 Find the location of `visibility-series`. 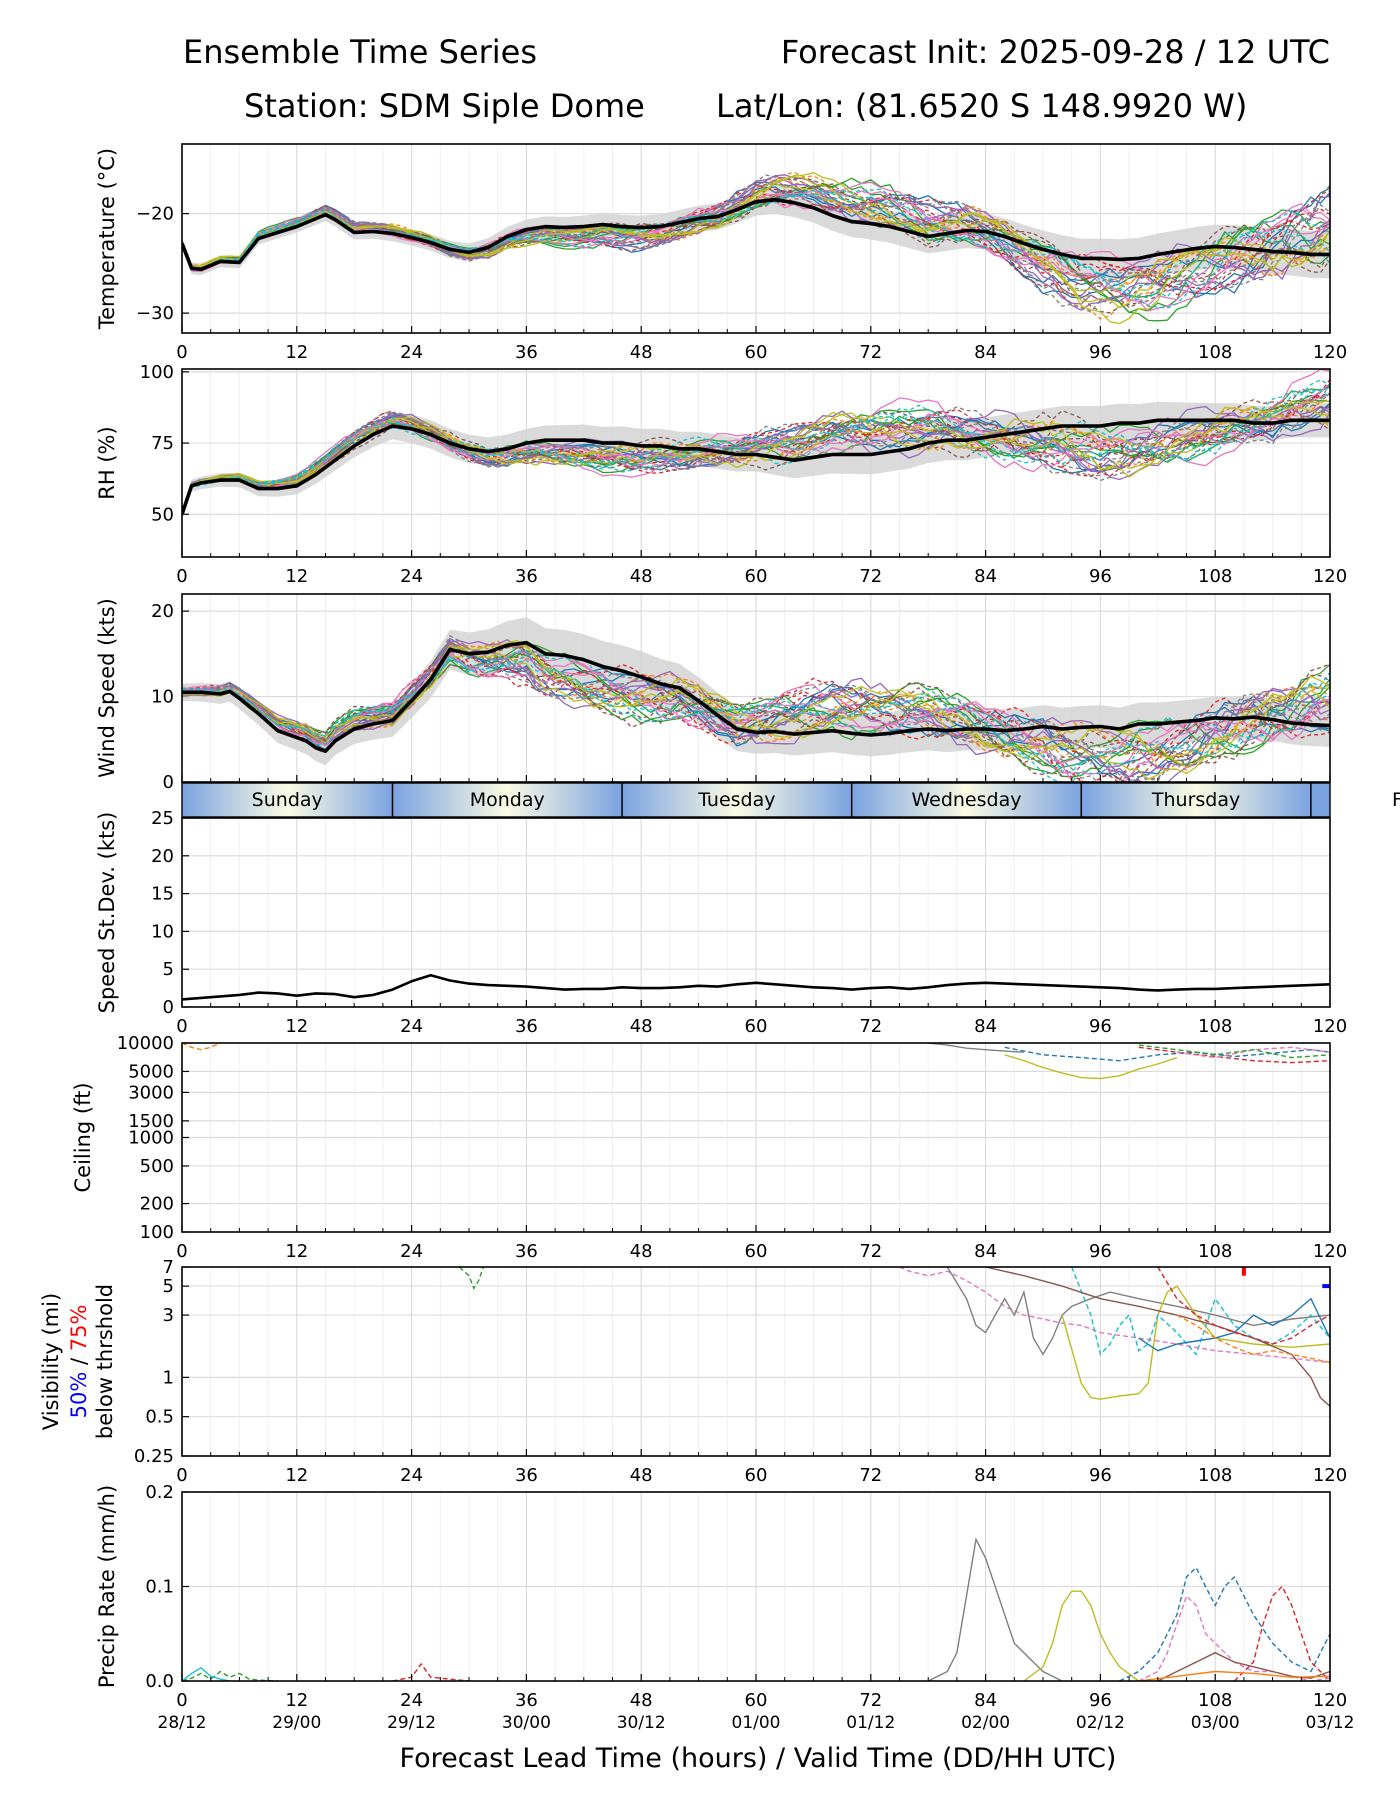

visibility-series is located at coordinates (894, 1337).